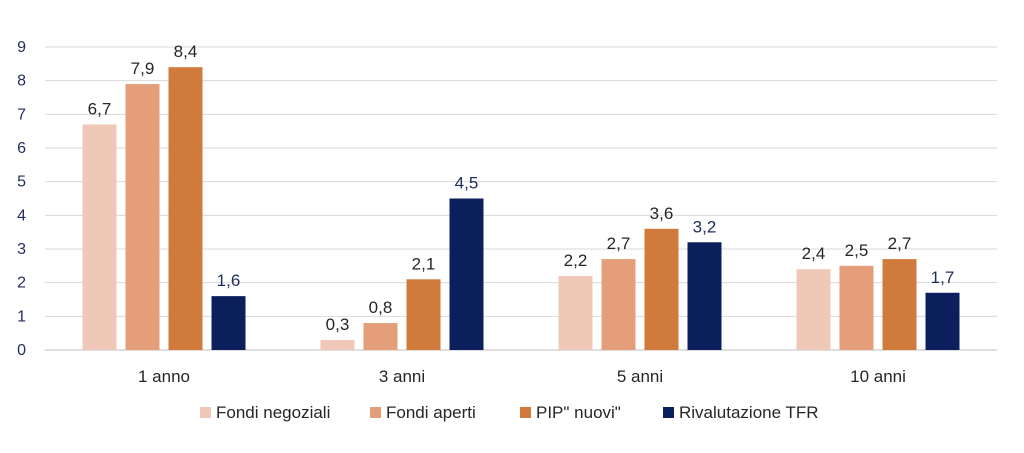  What do you see at coordinates (402, 376) in the screenshot?
I see `x-tick-label: 3 anni` at bounding box center [402, 376].